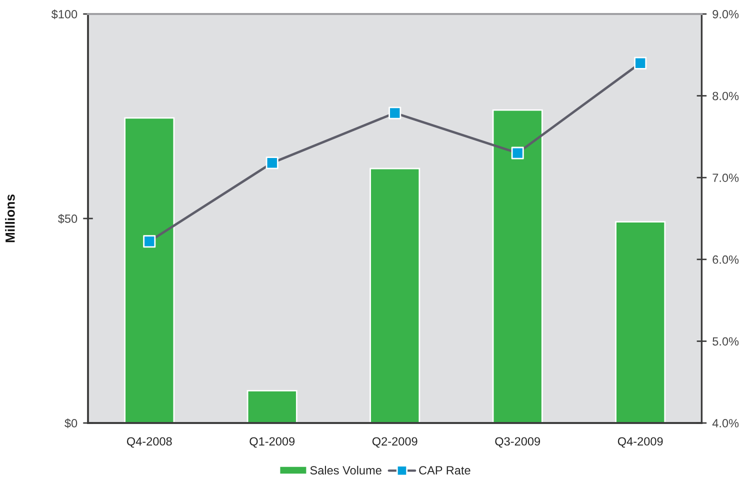 This screenshot has height=478, width=751. I want to click on y-tick-label: $50, so click(68, 219).